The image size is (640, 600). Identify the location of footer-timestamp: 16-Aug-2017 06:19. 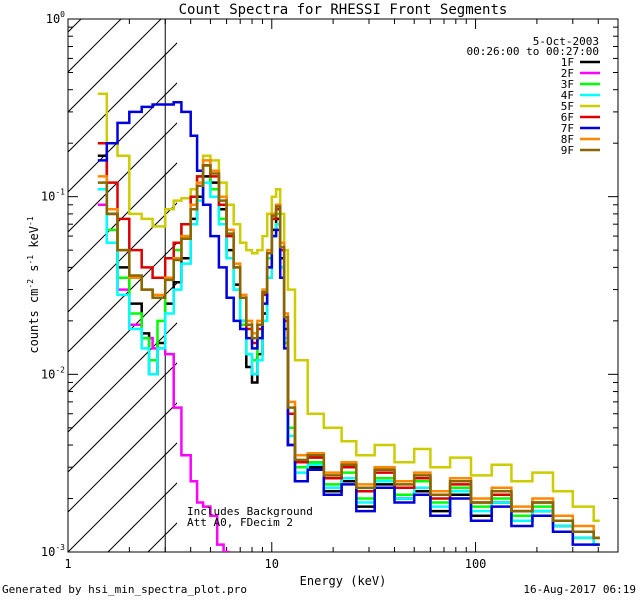
(579, 589).